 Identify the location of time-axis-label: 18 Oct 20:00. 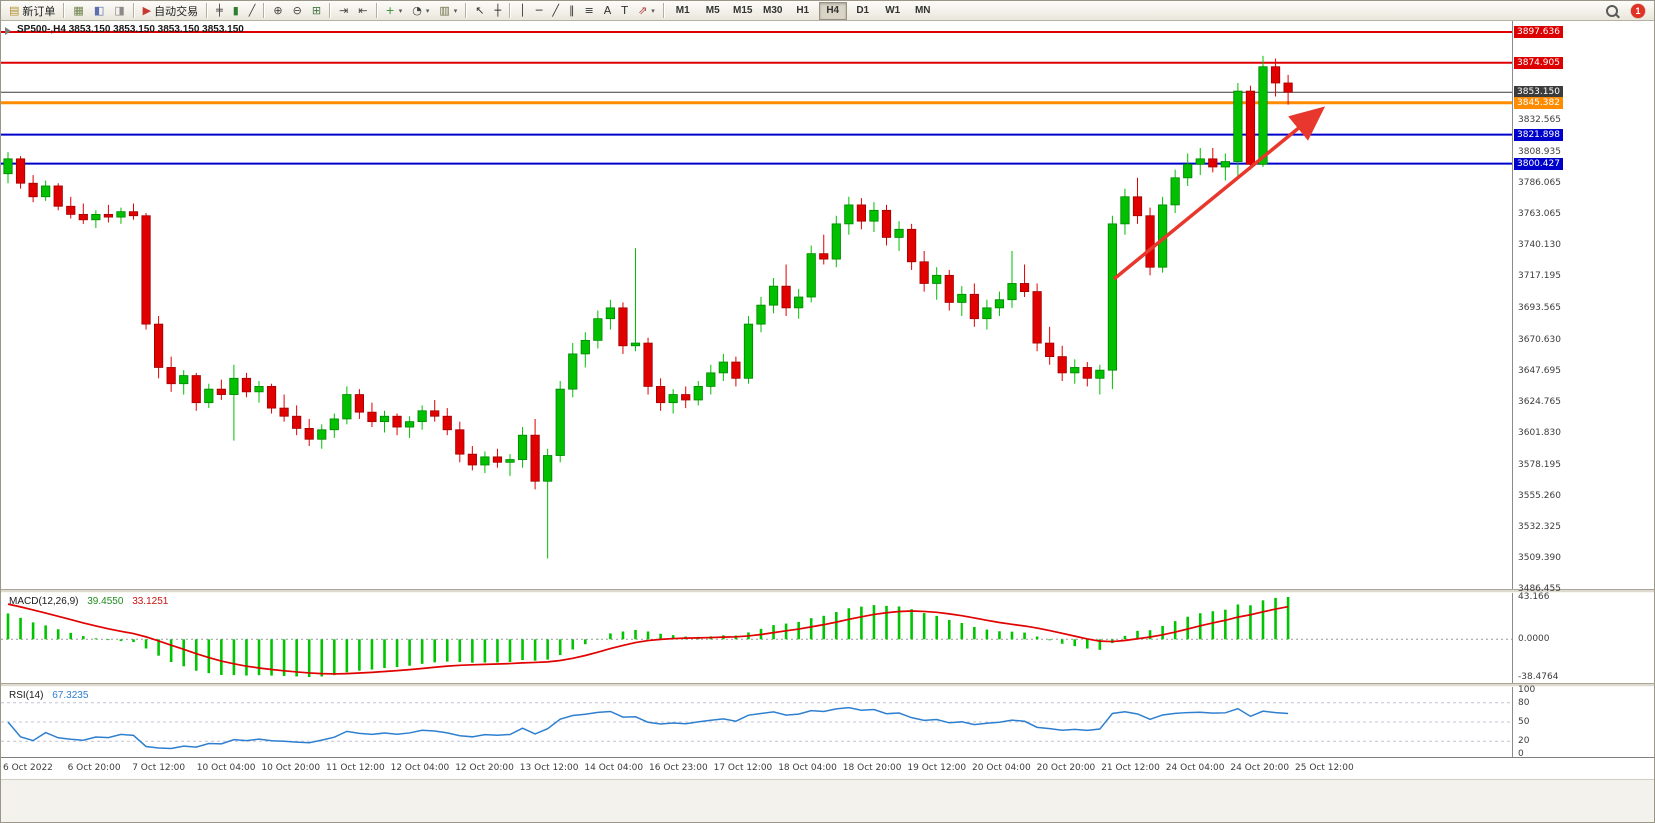
(872, 768).